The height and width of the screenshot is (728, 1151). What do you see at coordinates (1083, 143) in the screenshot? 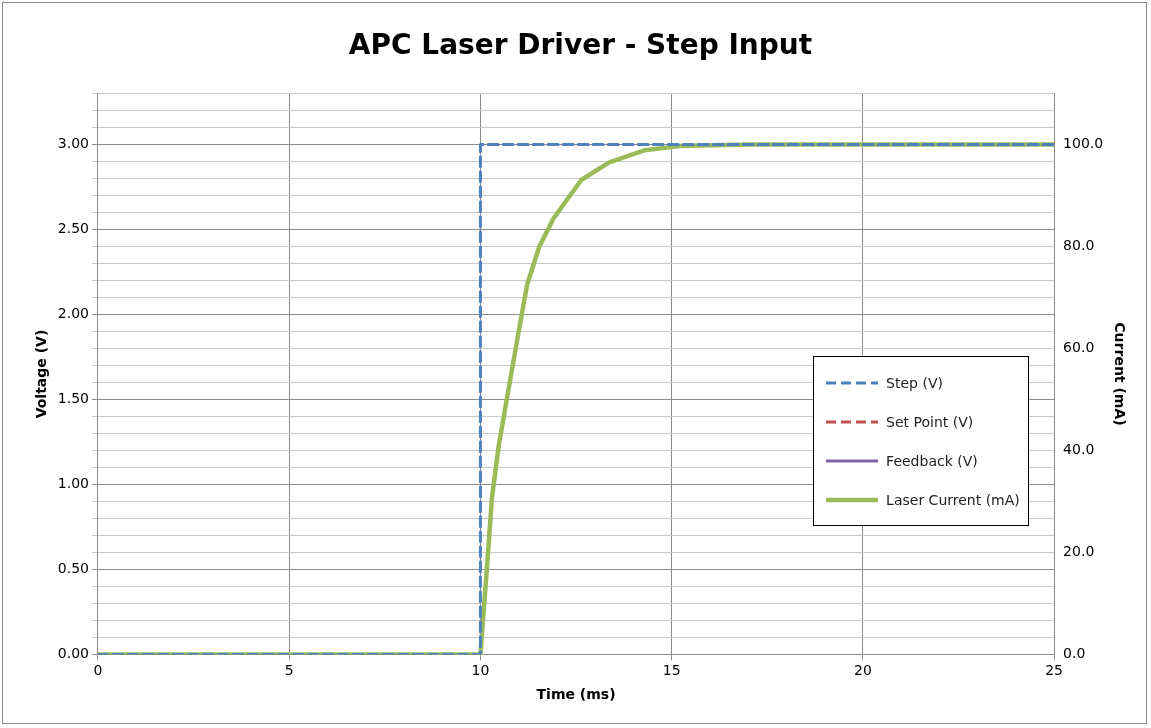
I see `y2-tick-label: 100.0` at bounding box center [1083, 143].